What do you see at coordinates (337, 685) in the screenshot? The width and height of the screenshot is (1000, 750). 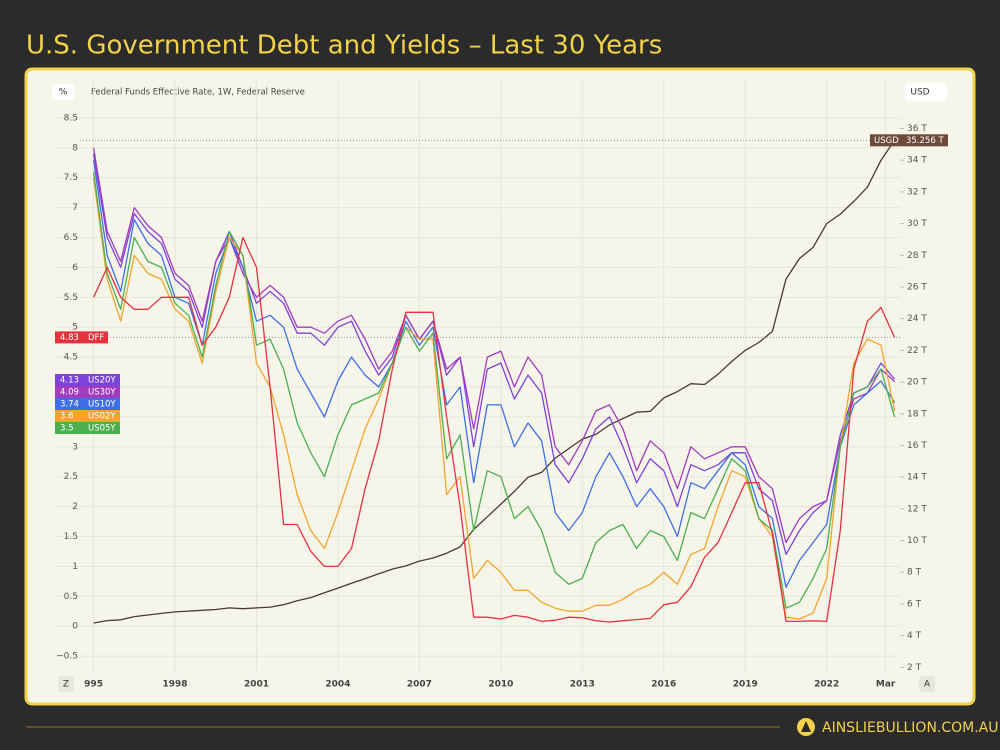 I see `x-tick-label: 2004` at bounding box center [337, 685].